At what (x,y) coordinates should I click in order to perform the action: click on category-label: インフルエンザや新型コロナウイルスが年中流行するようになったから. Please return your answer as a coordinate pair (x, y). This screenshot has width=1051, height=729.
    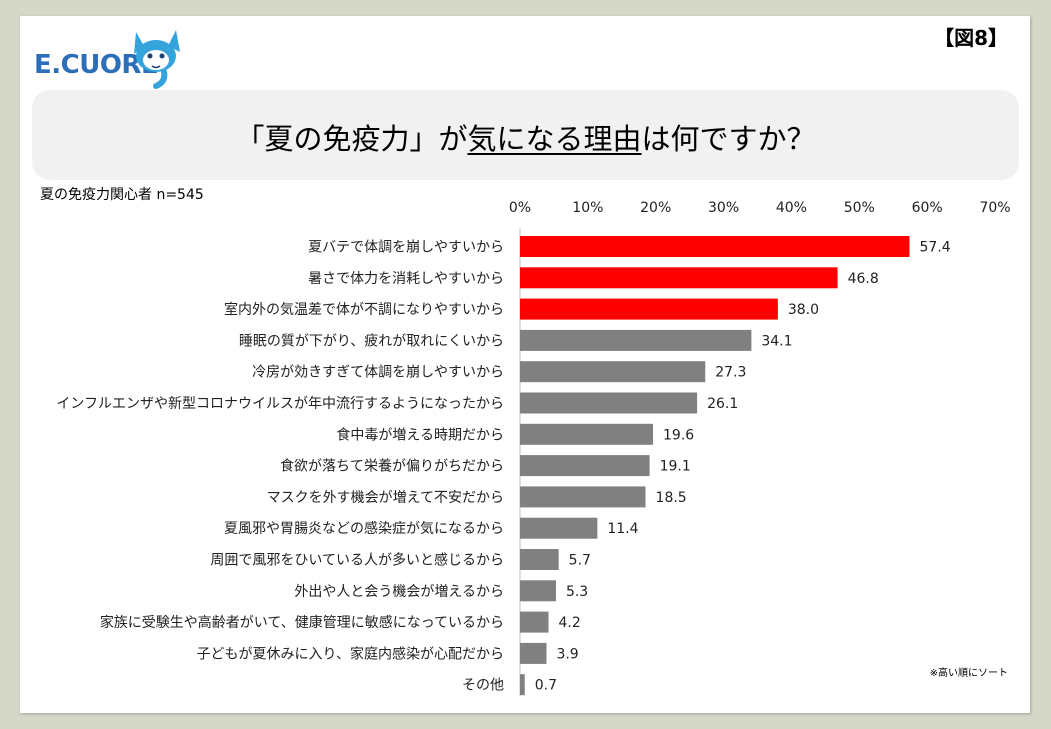
    Looking at the image, I should click on (280, 404).